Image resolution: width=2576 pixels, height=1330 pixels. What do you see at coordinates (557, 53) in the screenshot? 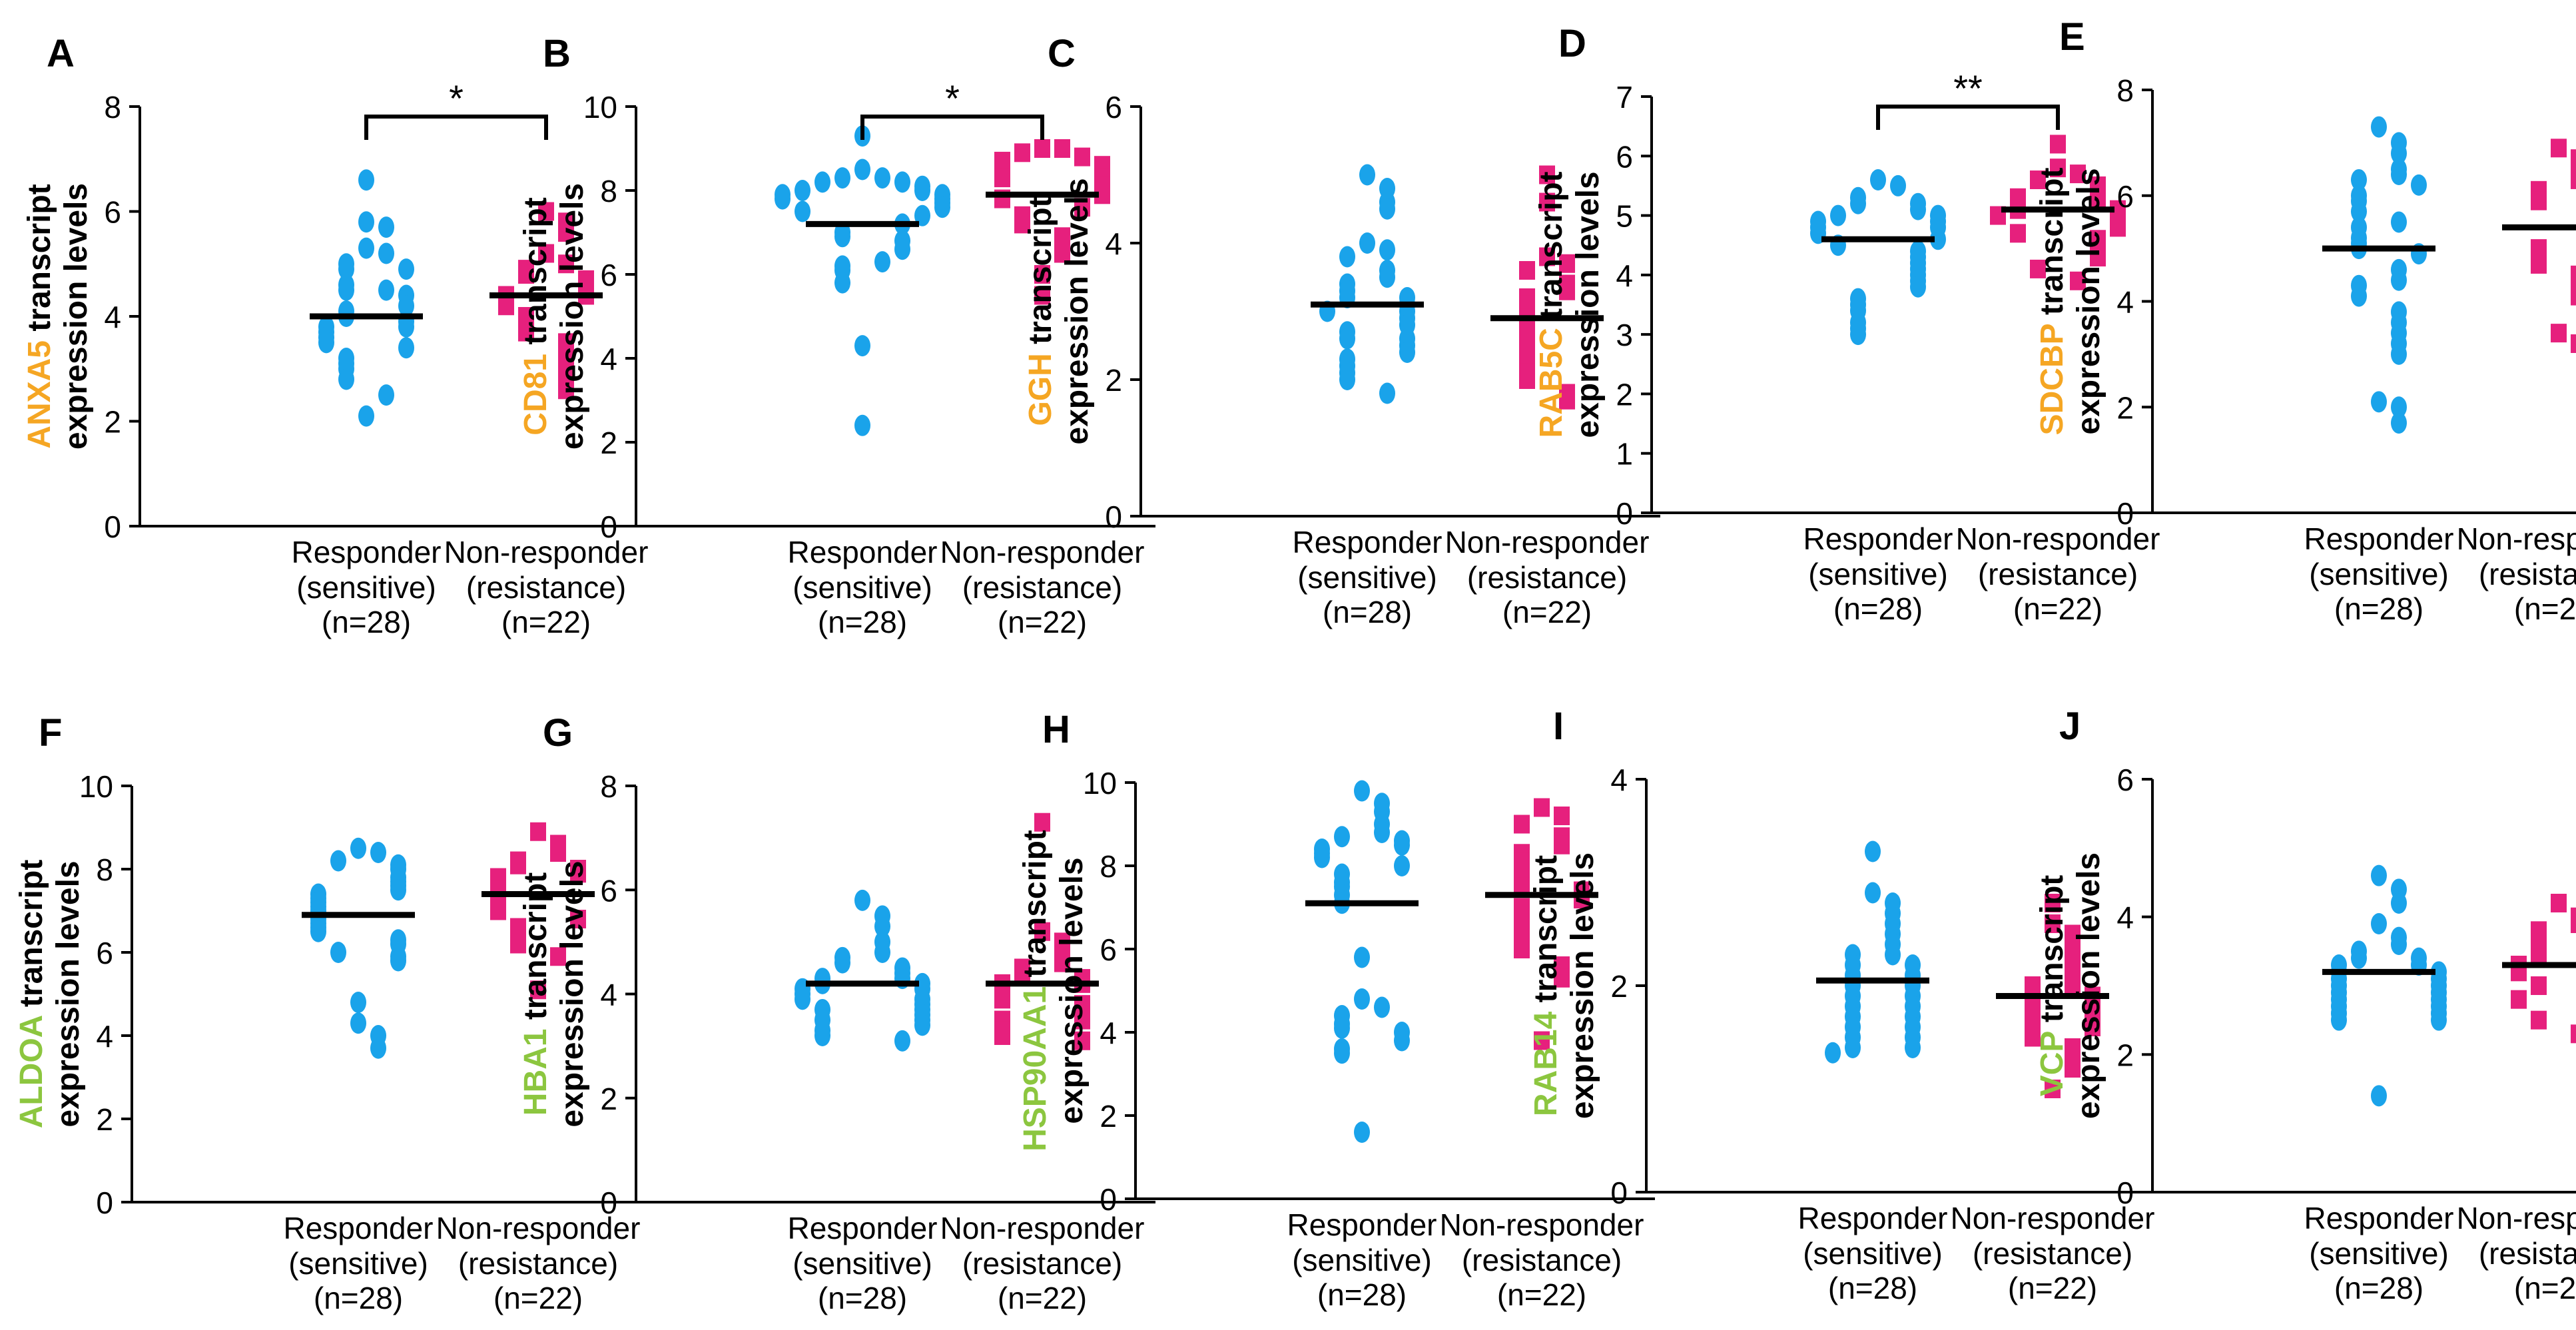
I see `panel-letter: B` at bounding box center [557, 53].